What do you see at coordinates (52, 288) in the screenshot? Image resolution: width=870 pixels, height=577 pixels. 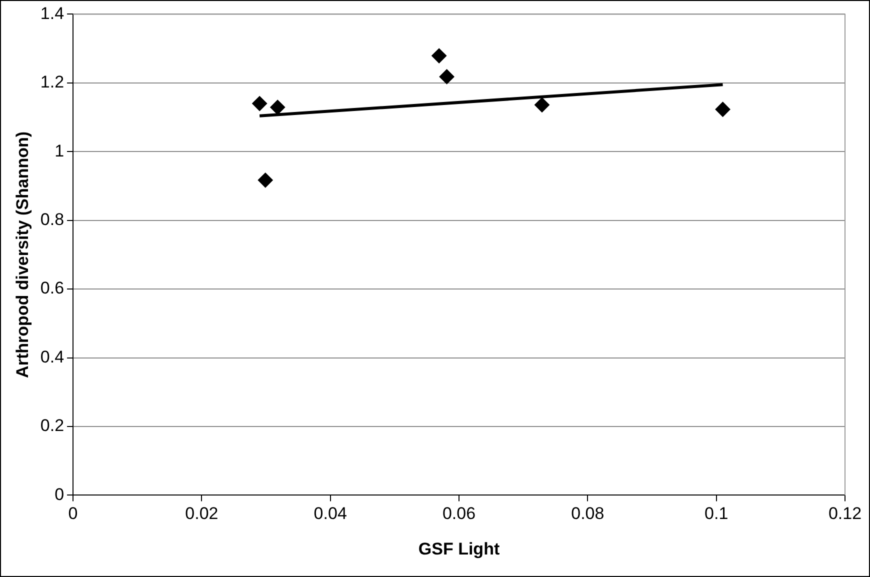 I see `y-tick-label: 0.6` at bounding box center [52, 288].